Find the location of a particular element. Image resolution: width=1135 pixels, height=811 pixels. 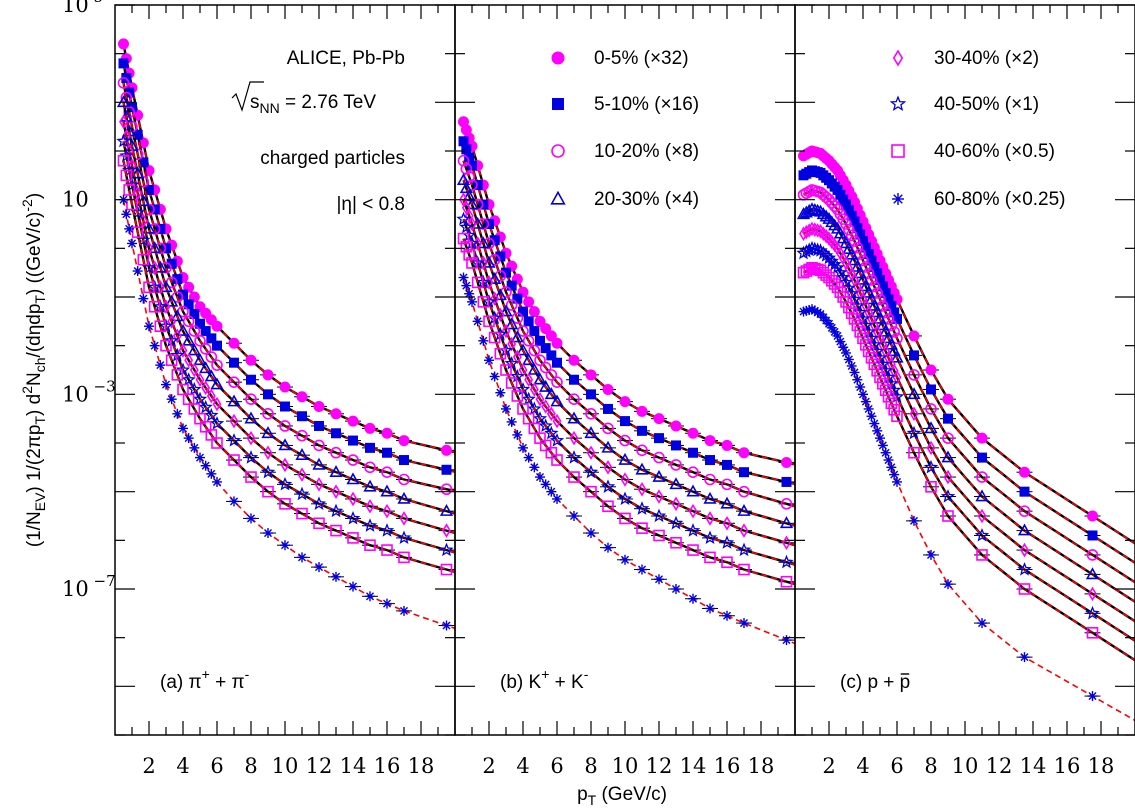

x-tick-label: 6 is located at coordinates (896, 766).